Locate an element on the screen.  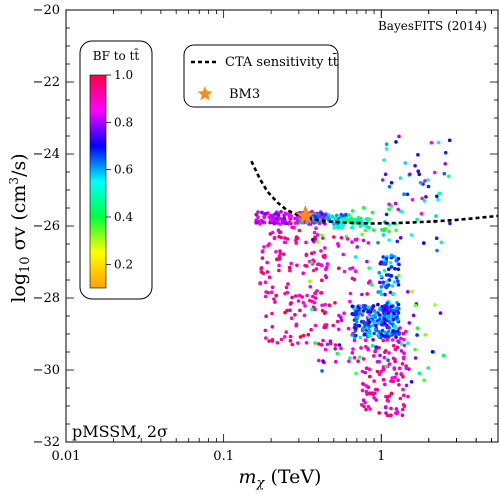
colorbar-tick-label: 0.6 is located at coordinates (123, 170).